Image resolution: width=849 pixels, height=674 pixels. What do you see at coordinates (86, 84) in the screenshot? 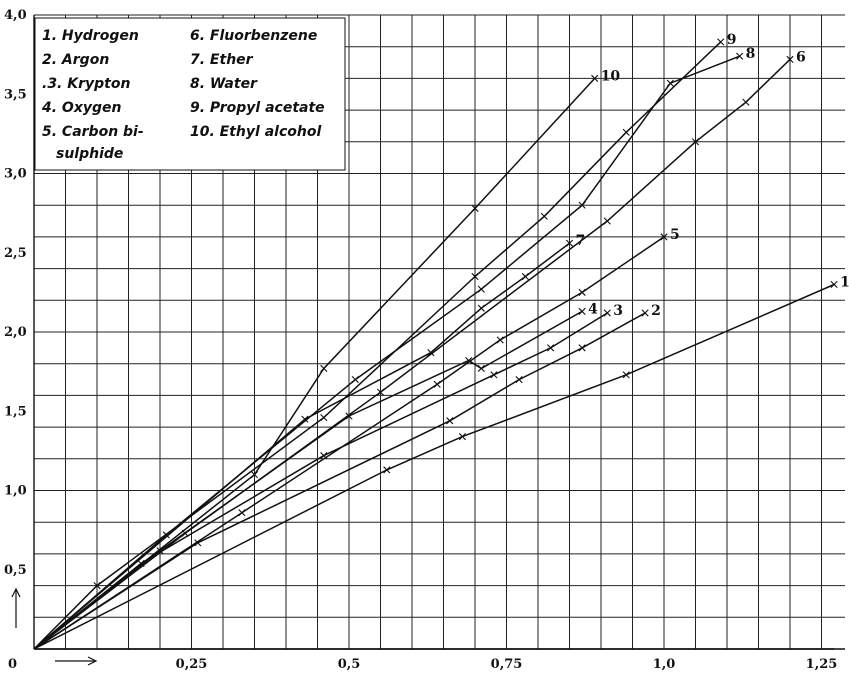
I see `legend-item: .3. Krypton` at bounding box center [86, 84].